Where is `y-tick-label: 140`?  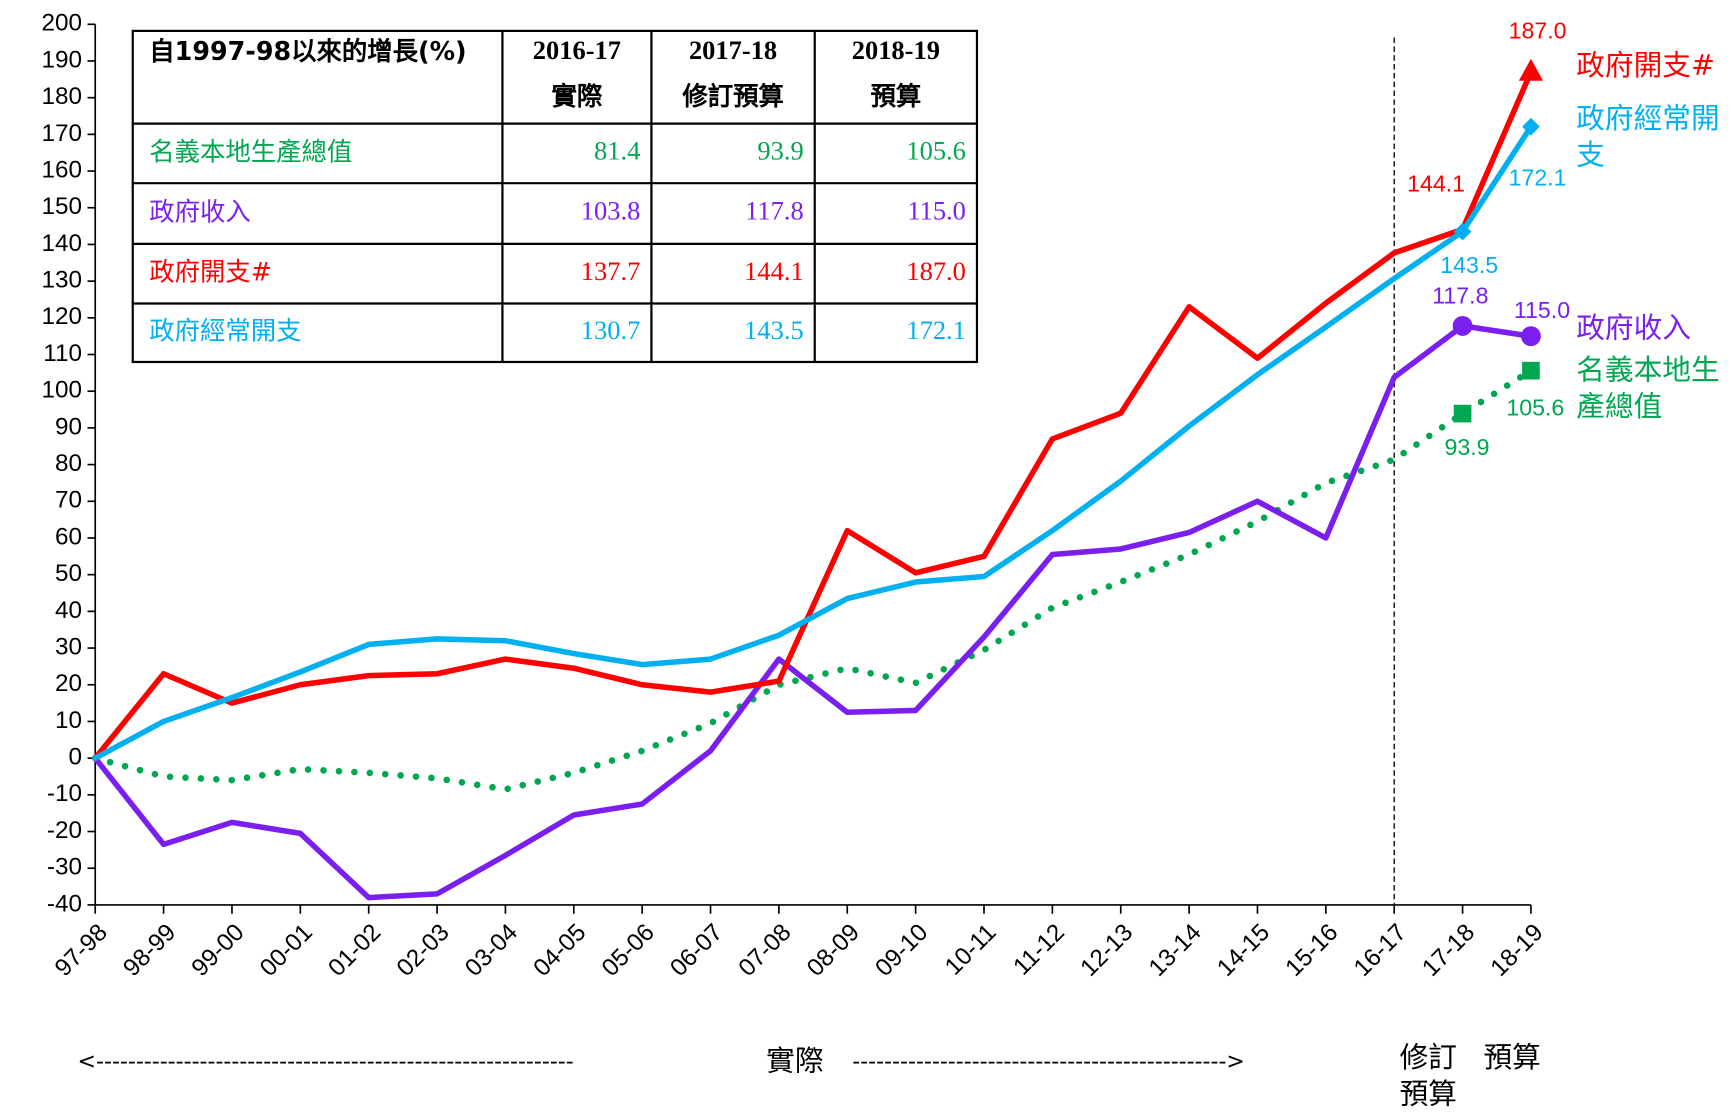 y-tick-label: 140 is located at coordinates (61, 243).